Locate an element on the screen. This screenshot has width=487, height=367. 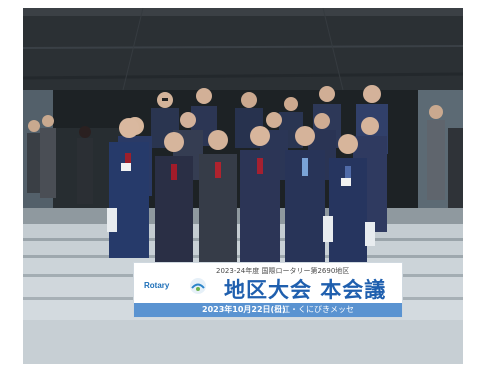
banner-footer-bar: 2023年10月22日(日) 松江・くにびきメッセ is located at coordinates (268, 310).